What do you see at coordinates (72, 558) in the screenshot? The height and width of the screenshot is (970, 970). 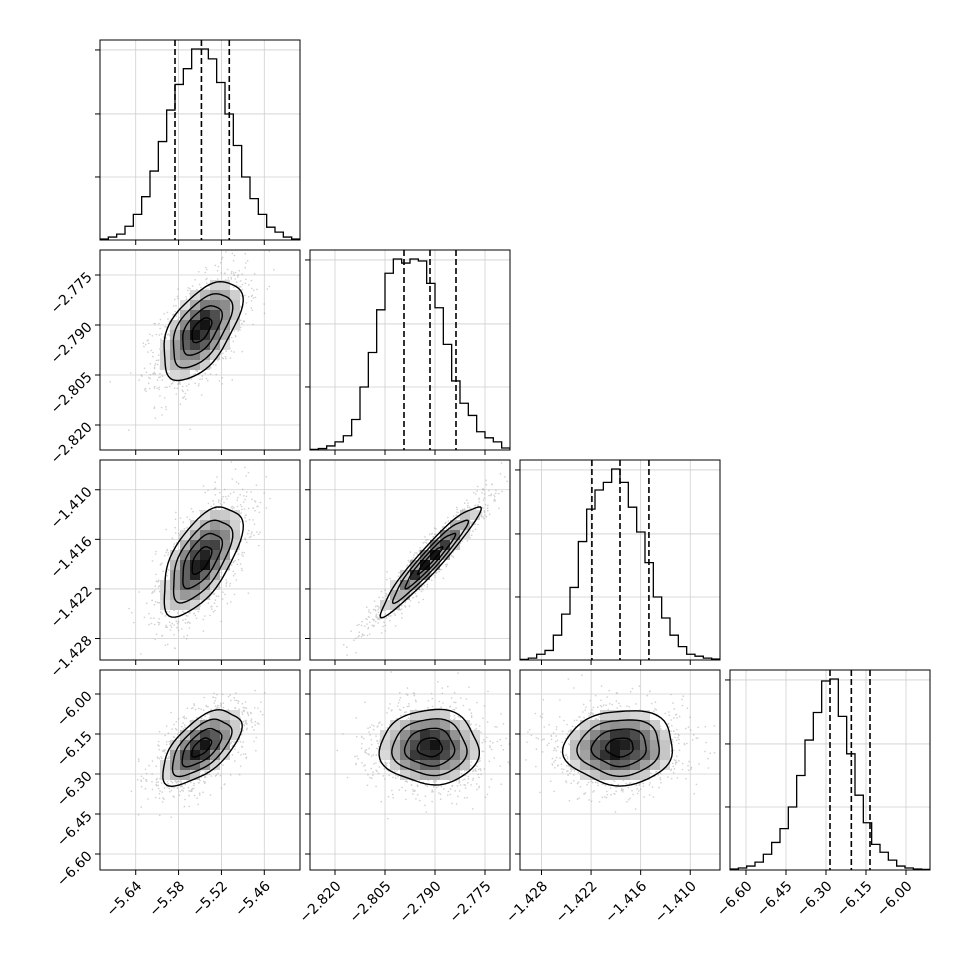 I see `y-tick-label-2-2: −1.416` at bounding box center [72, 558].